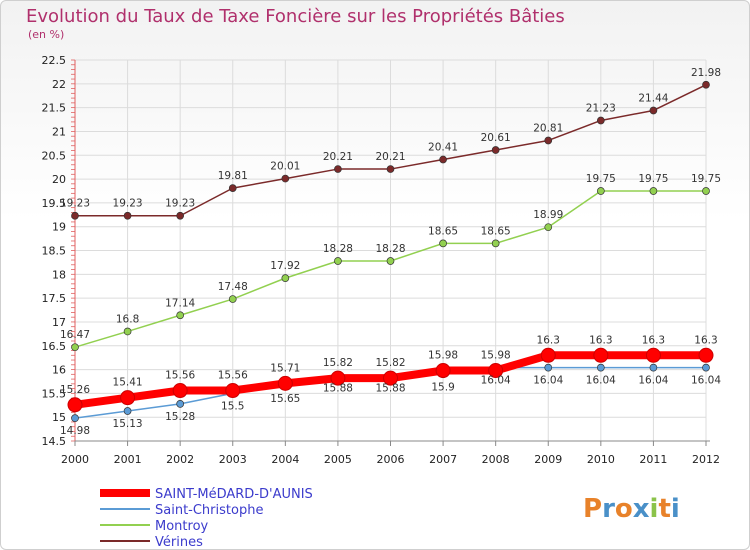  What do you see at coordinates (128, 383) in the screenshot?
I see `data-label: 15.41` at bounding box center [128, 383].